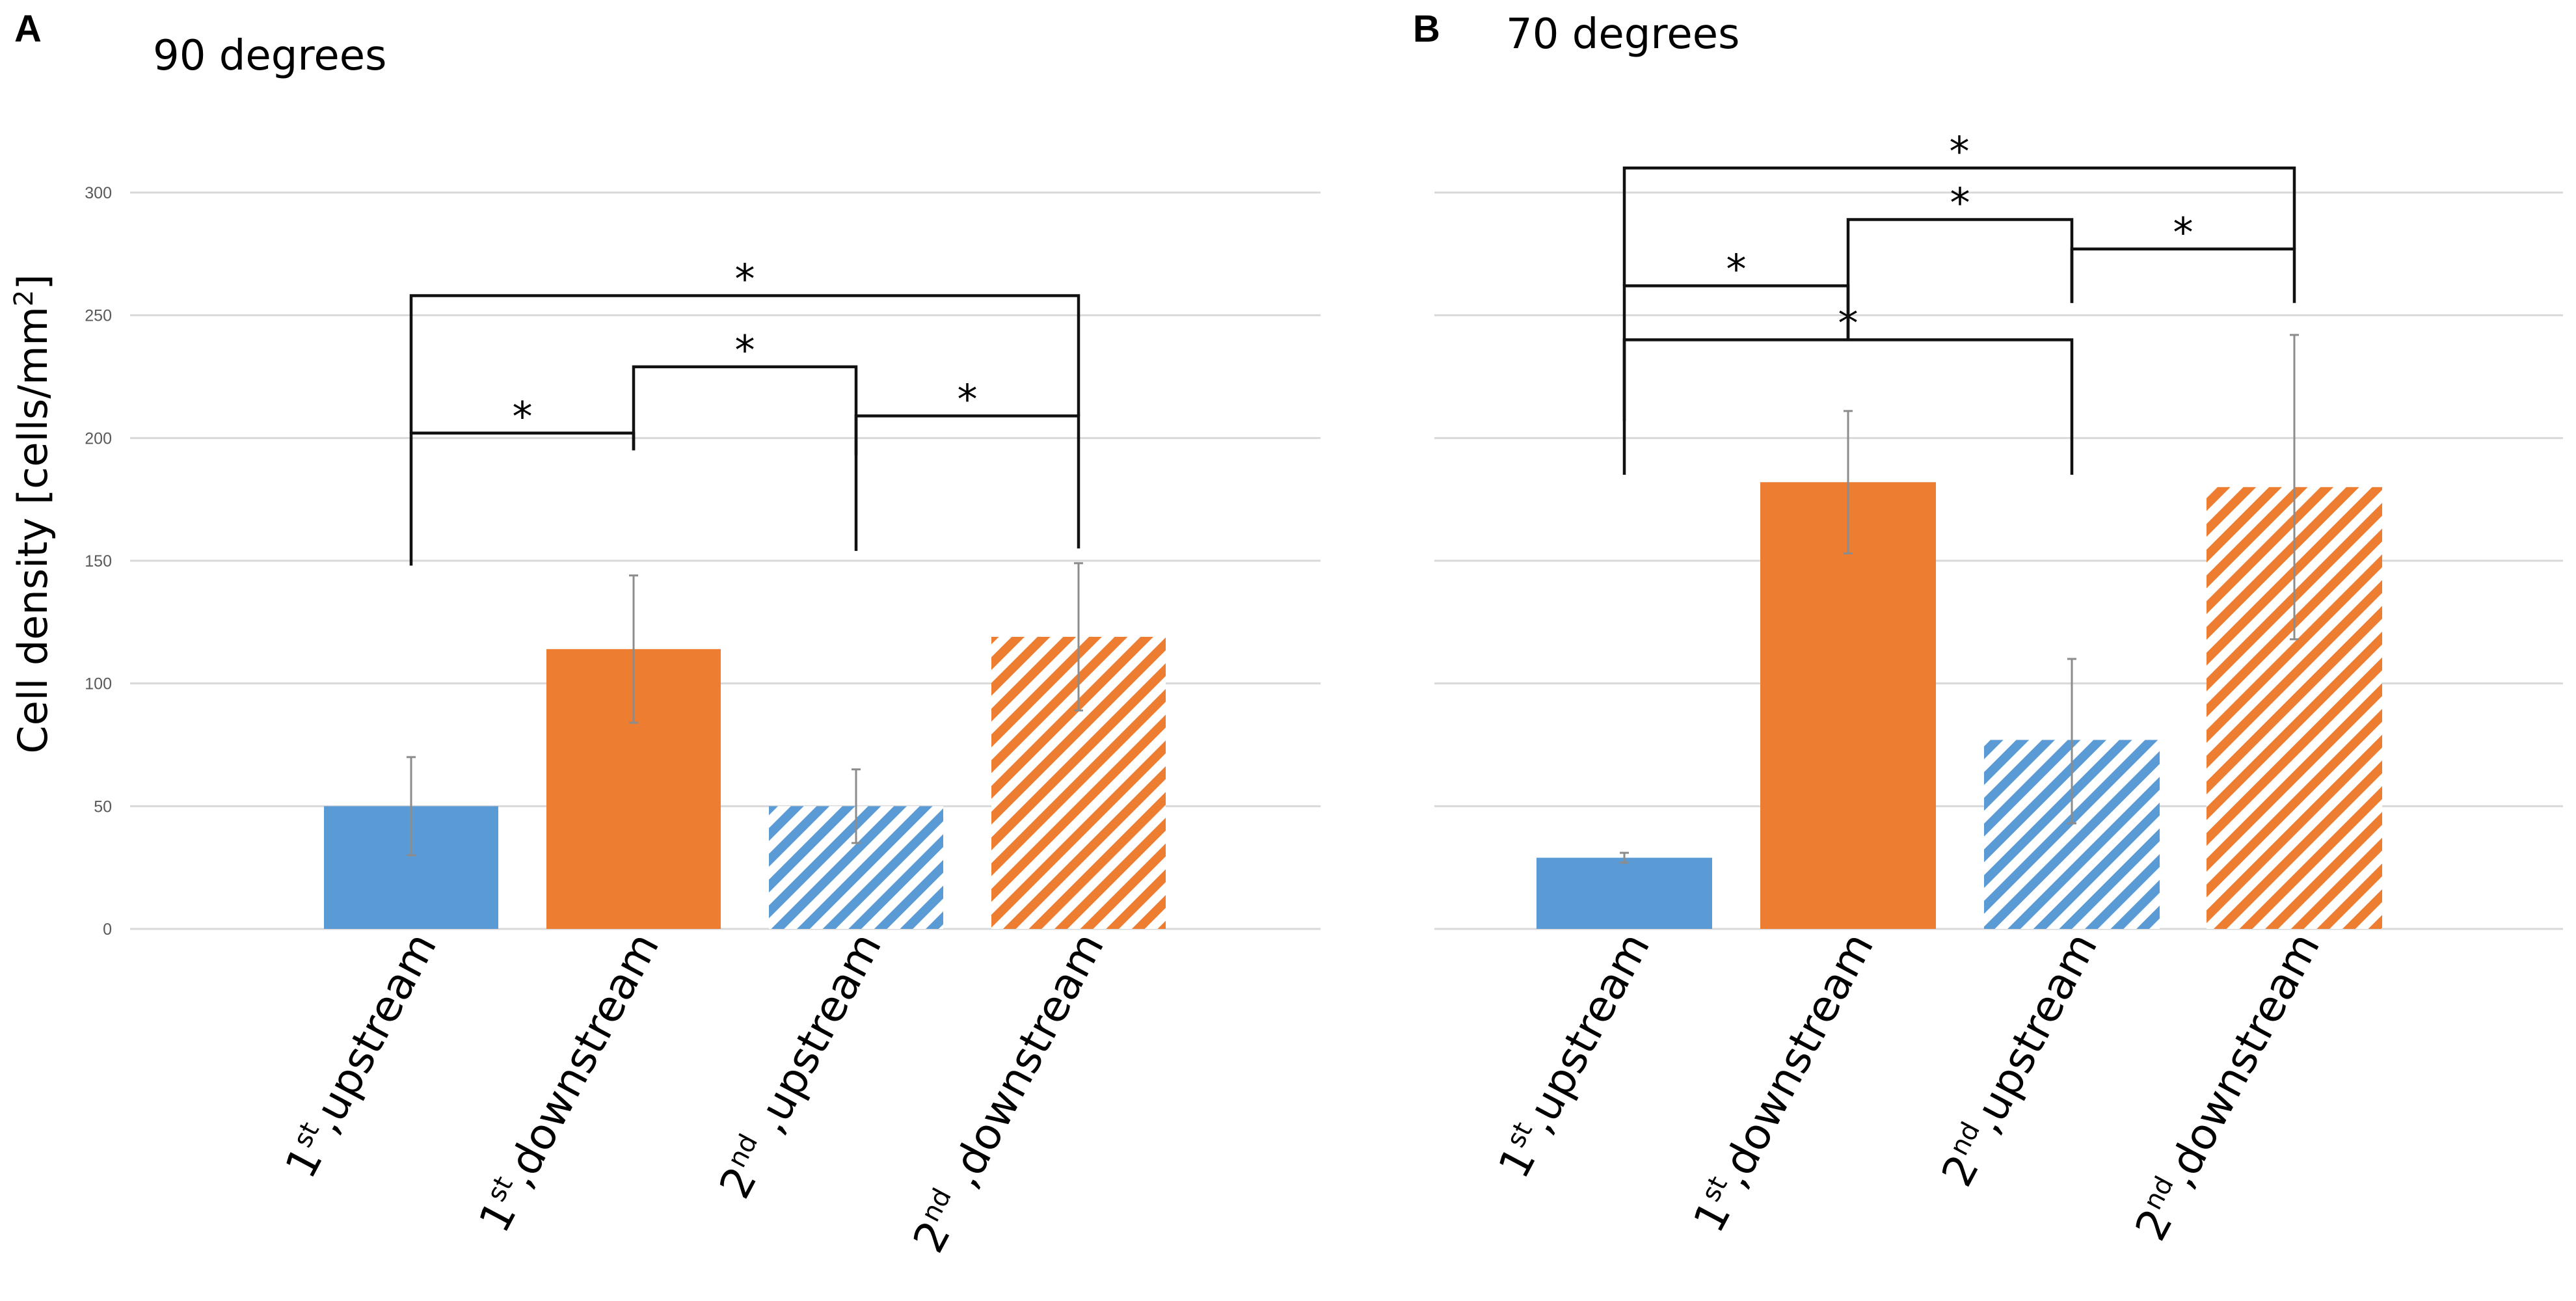 This screenshot has width=2576, height=1301. I want to click on y-tick-label-100: 100, so click(98, 684).